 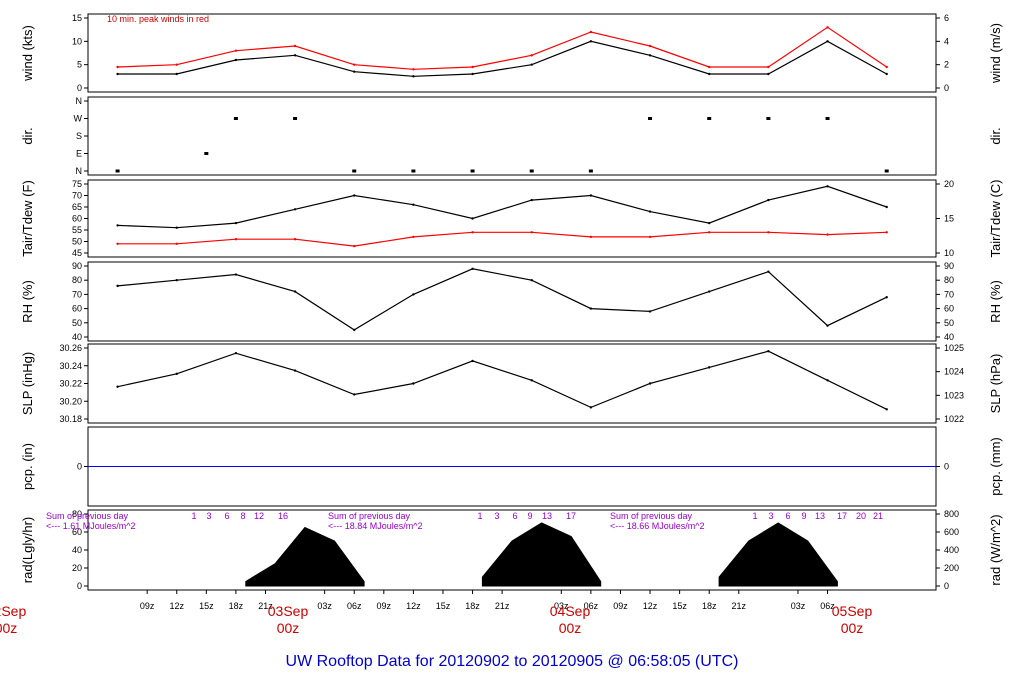 What do you see at coordinates (77, 532) in the screenshot?
I see `rad-ytick-label: 60` at bounding box center [77, 532].